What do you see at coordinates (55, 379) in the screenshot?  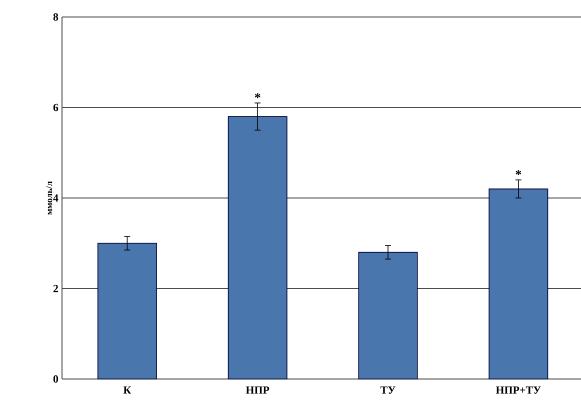 I see `y-tick-label: 0` at bounding box center [55, 379].